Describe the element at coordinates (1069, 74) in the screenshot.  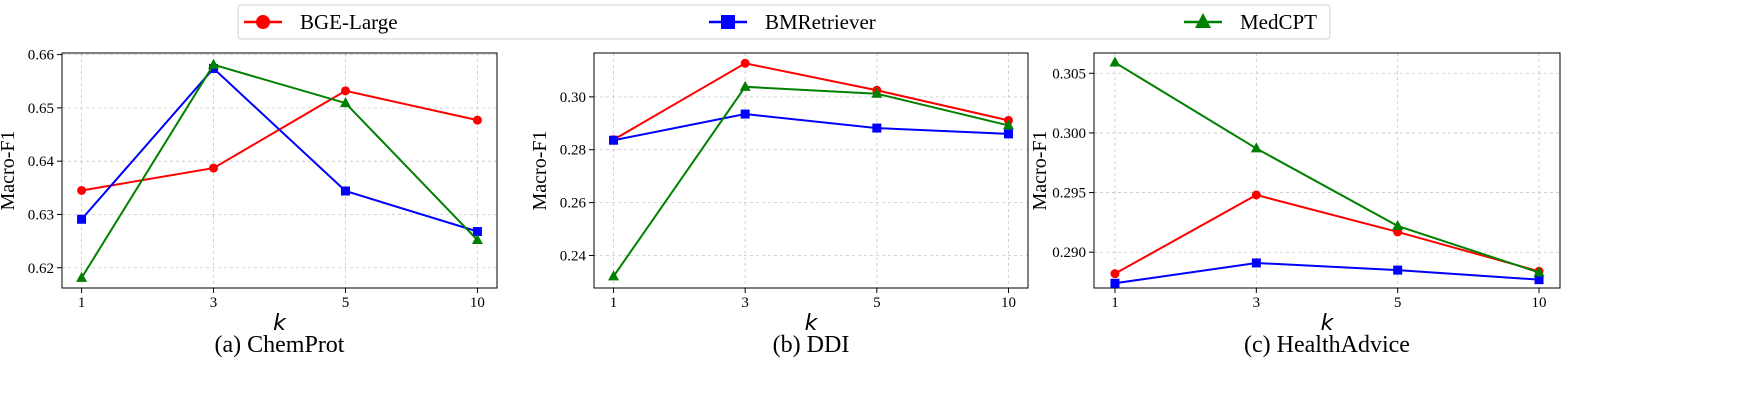
I see `y-tick-label: 0.305` at that location.